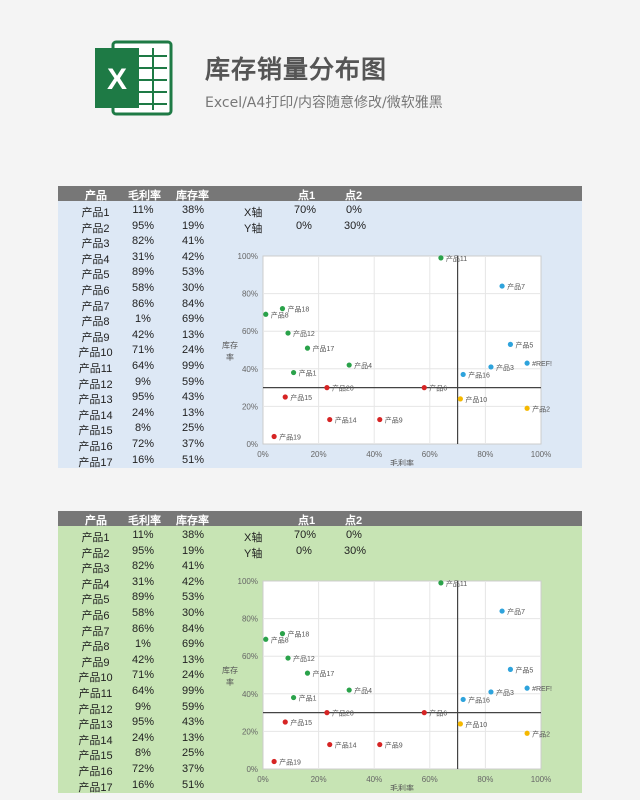 The height and width of the screenshot is (800, 640). I want to click on cell-margin: 89%, so click(143, 597).